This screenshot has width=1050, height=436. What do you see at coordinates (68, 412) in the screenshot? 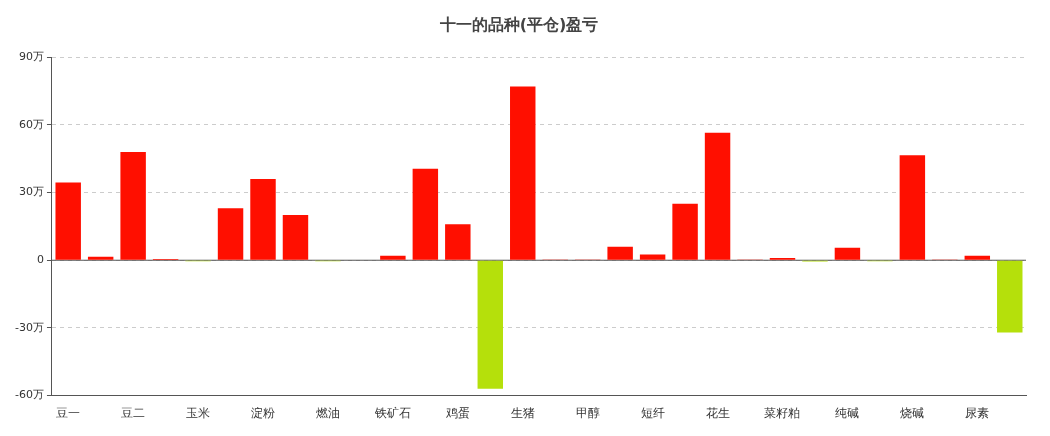
I see `x-tick-label: 豆一` at bounding box center [68, 412].